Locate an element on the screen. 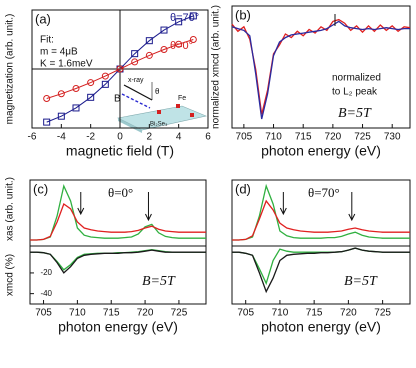 This screenshot has width=416, height=368. y-axis-label: xas (arb. unit.) is located at coordinates (10, 209).